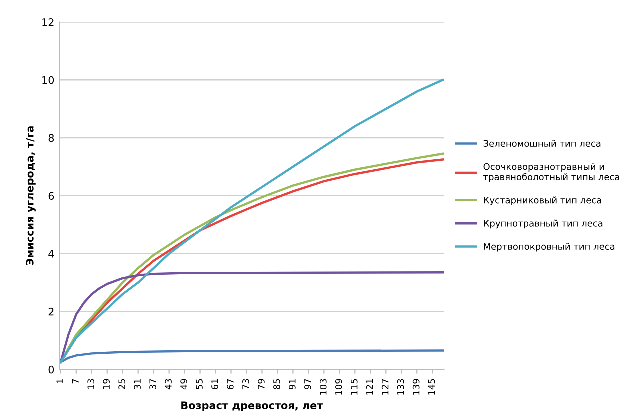  What do you see at coordinates (48, 22) in the screenshot?
I see `y-tick-label: 12` at bounding box center [48, 22].